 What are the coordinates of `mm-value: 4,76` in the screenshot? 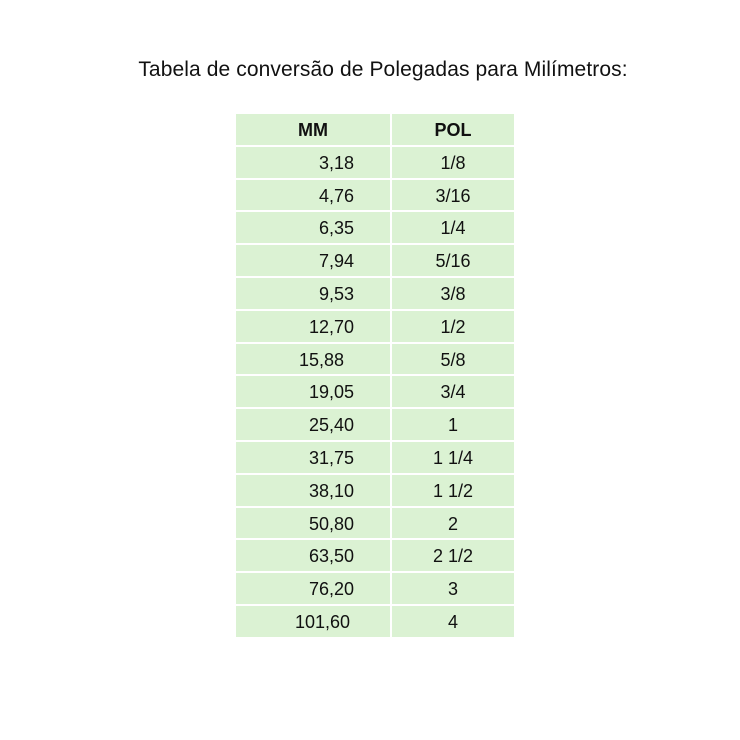 It's located at (313, 196).